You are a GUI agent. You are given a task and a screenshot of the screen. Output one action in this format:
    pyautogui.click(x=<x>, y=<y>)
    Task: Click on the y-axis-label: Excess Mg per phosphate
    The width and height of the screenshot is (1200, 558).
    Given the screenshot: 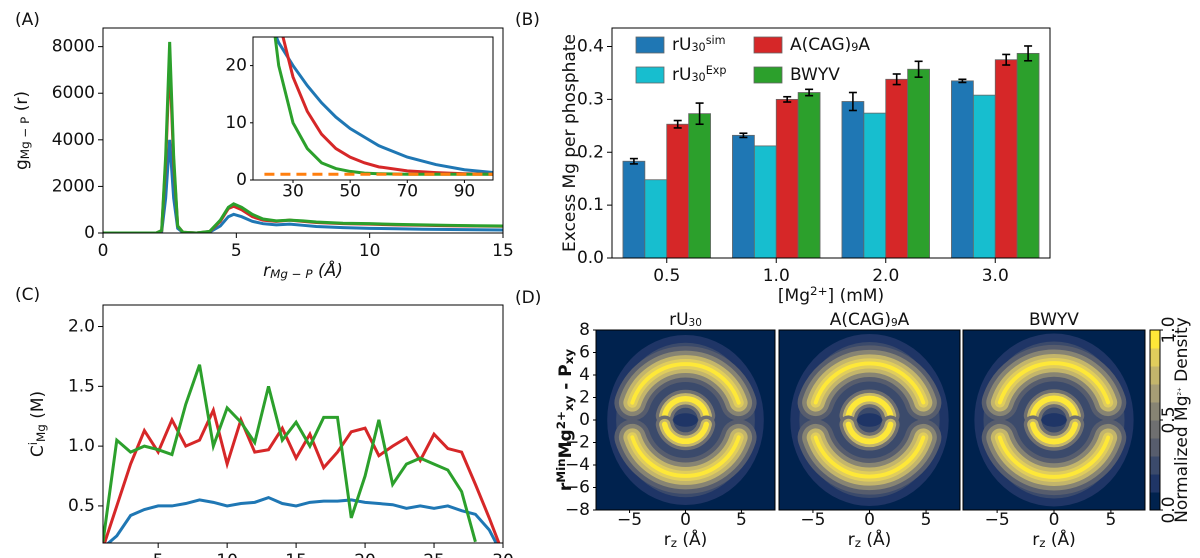 What is the action you would take?
    pyautogui.click(x=570, y=143)
    